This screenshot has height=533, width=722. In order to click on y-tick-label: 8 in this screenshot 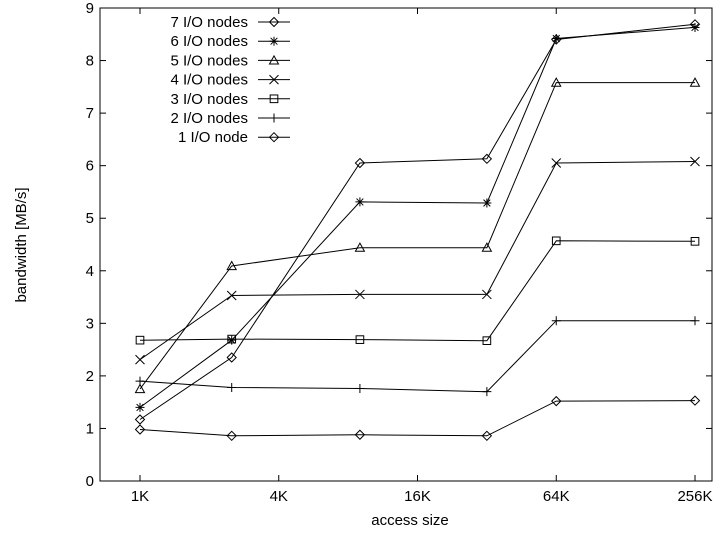, I will do `click(90, 61)`.